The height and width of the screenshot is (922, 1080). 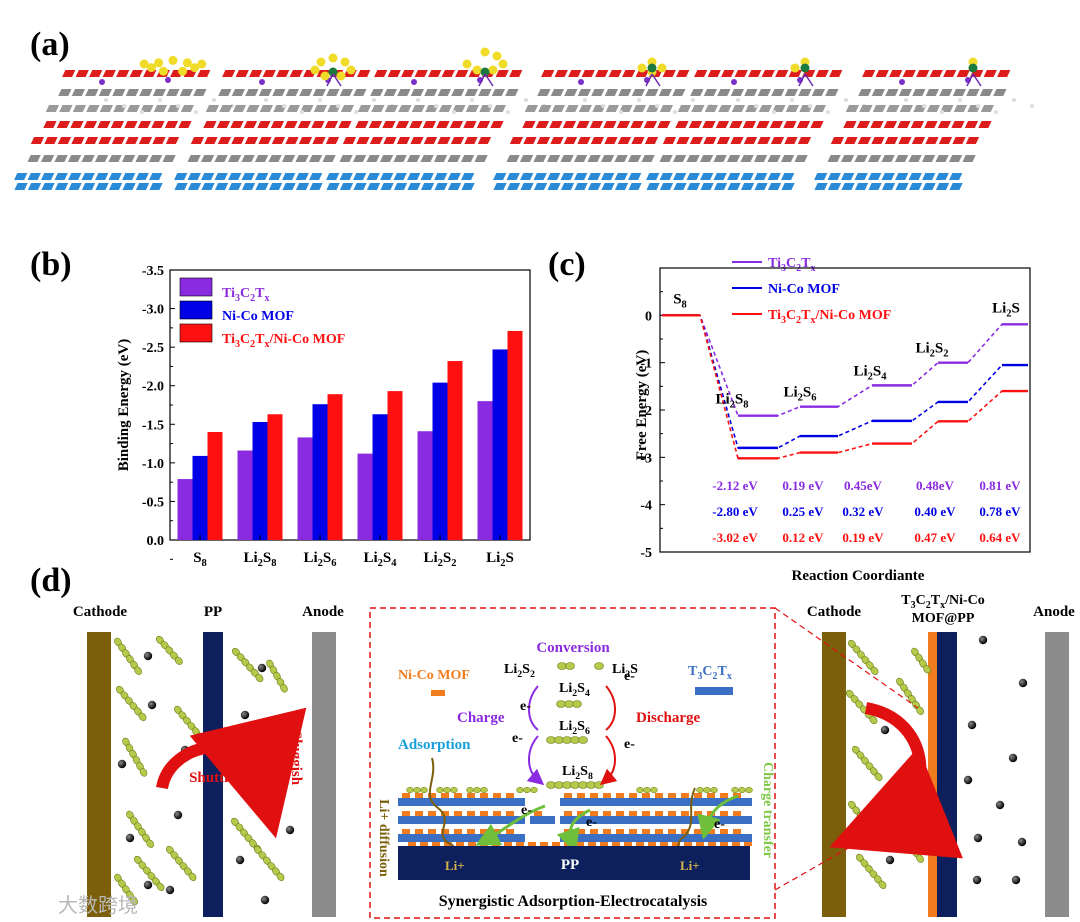 What do you see at coordinates (570, 865) in the screenshot?
I see `pp-substrate-label: PP` at bounding box center [570, 865].